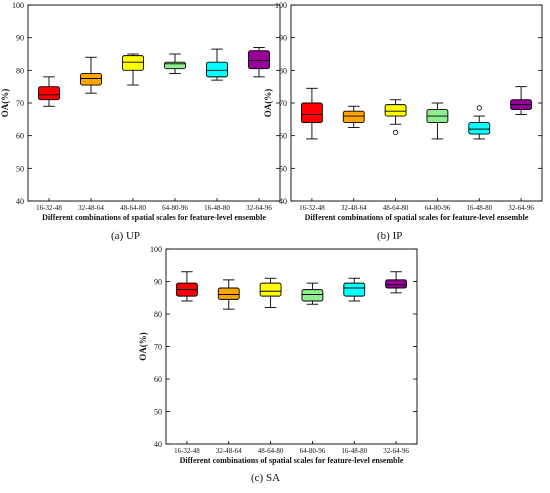  What do you see at coordinates (126, 236) in the screenshot?
I see `caption-a: (a) UP` at bounding box center [126, 236].